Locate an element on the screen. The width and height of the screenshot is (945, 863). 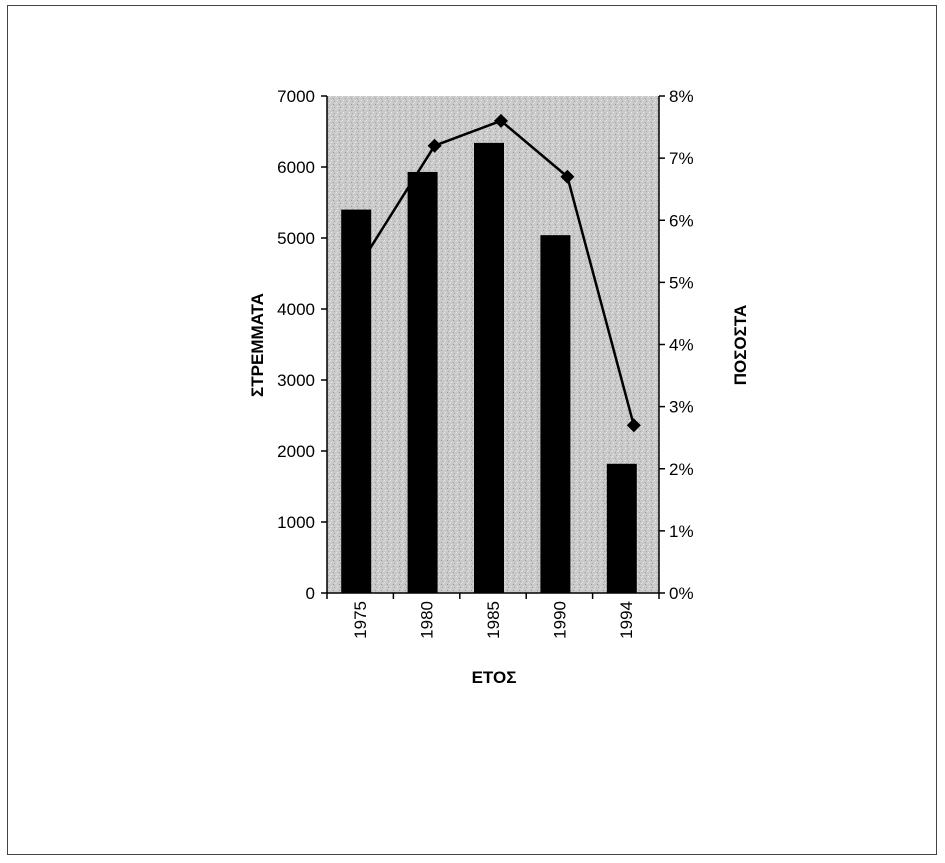
y2-tick-label: 2% is located at coordinates (681, 469).